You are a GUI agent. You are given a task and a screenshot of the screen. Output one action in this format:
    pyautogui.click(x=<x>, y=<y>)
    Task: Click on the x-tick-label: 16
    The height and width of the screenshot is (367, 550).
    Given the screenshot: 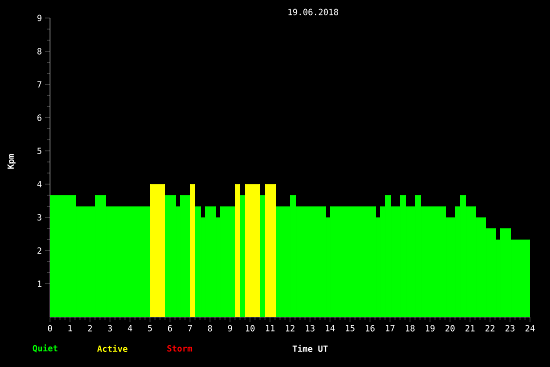 What is the action you would take?
    pyautogui.click(x=370, y=328)
    